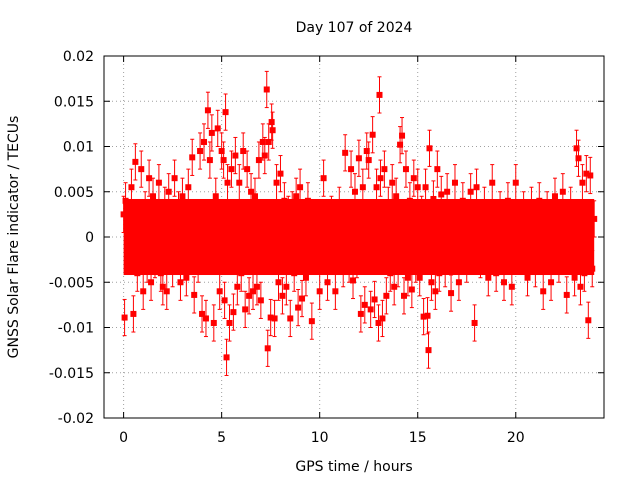  What do you see at coordinates (221, 438) in the screenshot?
I see `x-tick-label: 5` at bounding box center [221, 438].